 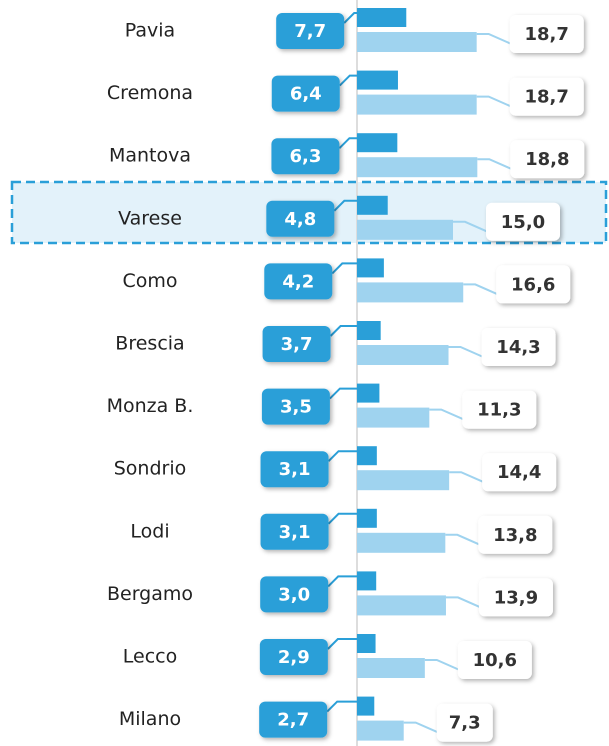 What do you see at coordinates (150, 406) in the screenshot?
I see `category-label: Monza B.` at bounding box center [150, 406].